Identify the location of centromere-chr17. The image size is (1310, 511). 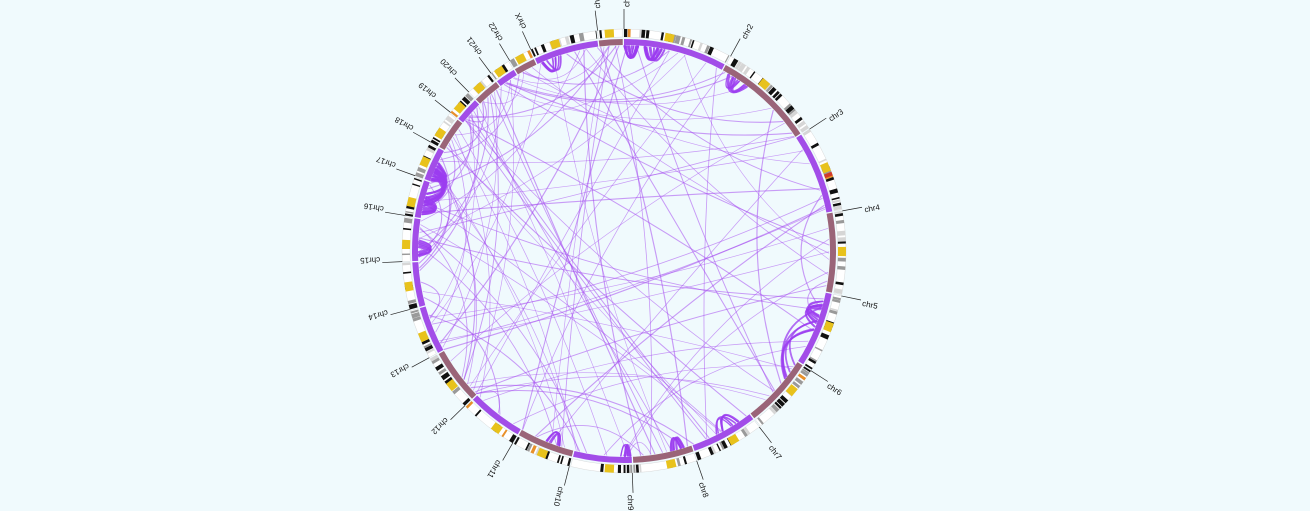
(425, 162).